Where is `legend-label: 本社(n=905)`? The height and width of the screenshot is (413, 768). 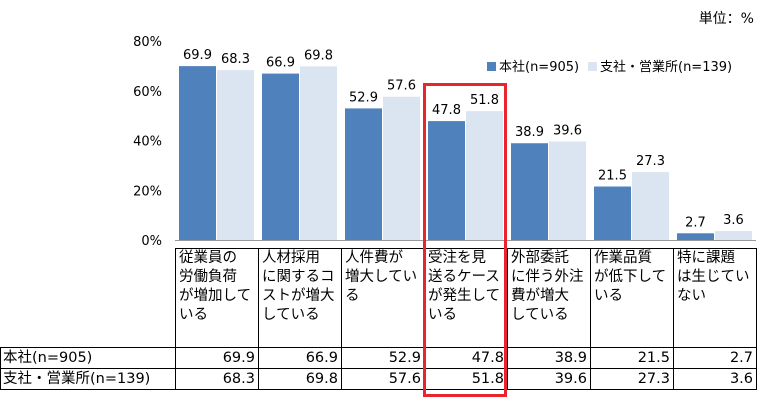
legend-label: 本社(n=905) is located at coordinates (539, 67).